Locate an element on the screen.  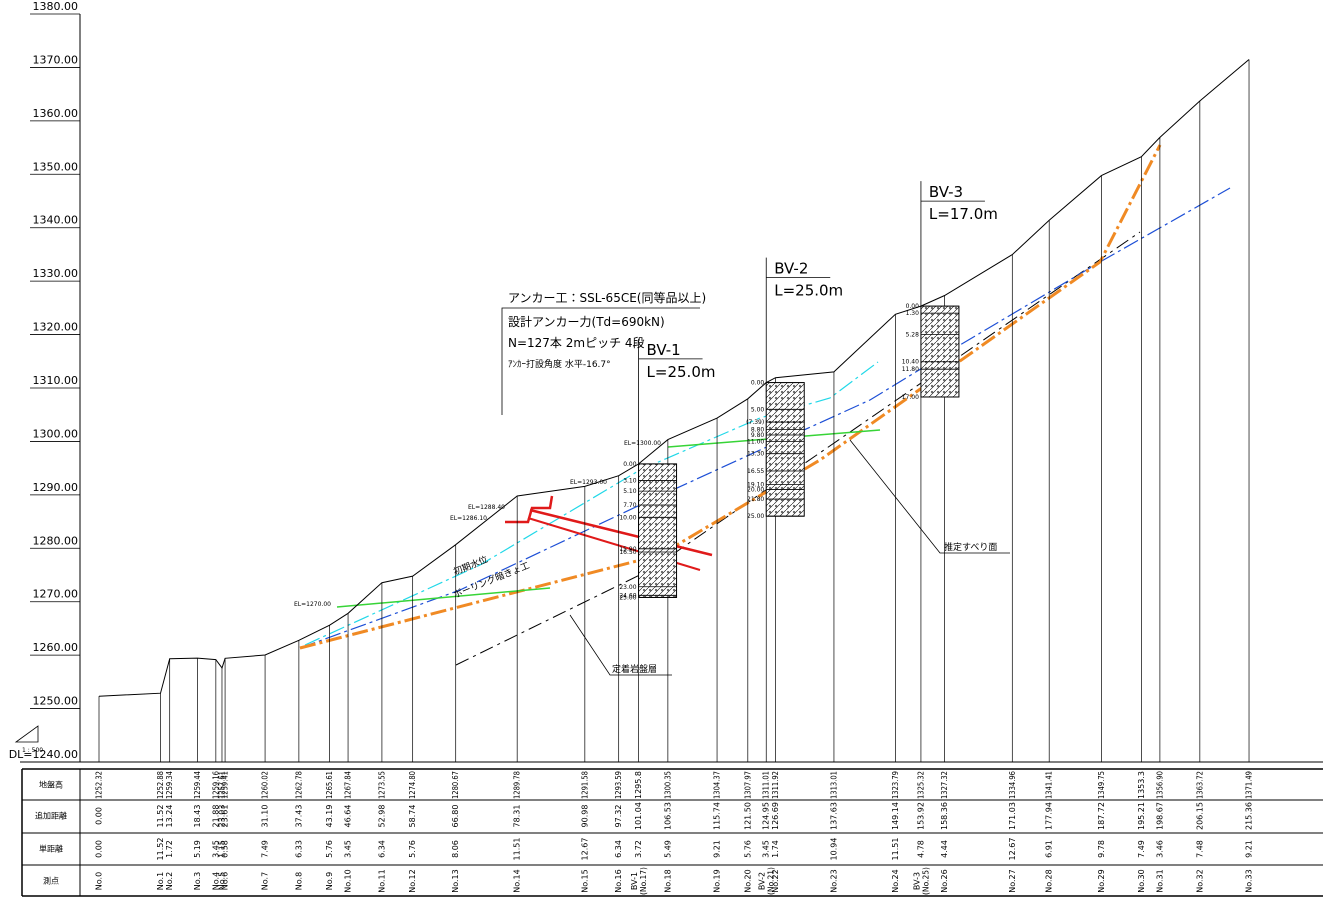
interval-label: 7.48 is located at coordinates (1199, 849).